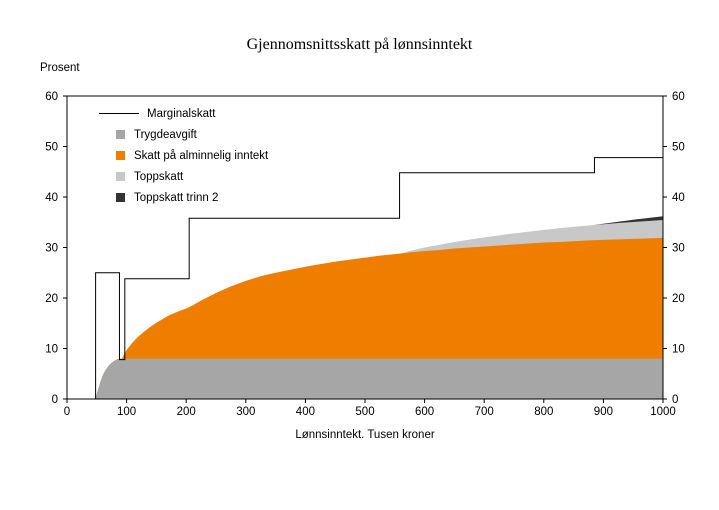 The image size is (719, 510). What do you see at coordinates (60, 68) in the screenshot?
I see `y-axis-unit-label: Prosent` at bounding box center [60, 68].